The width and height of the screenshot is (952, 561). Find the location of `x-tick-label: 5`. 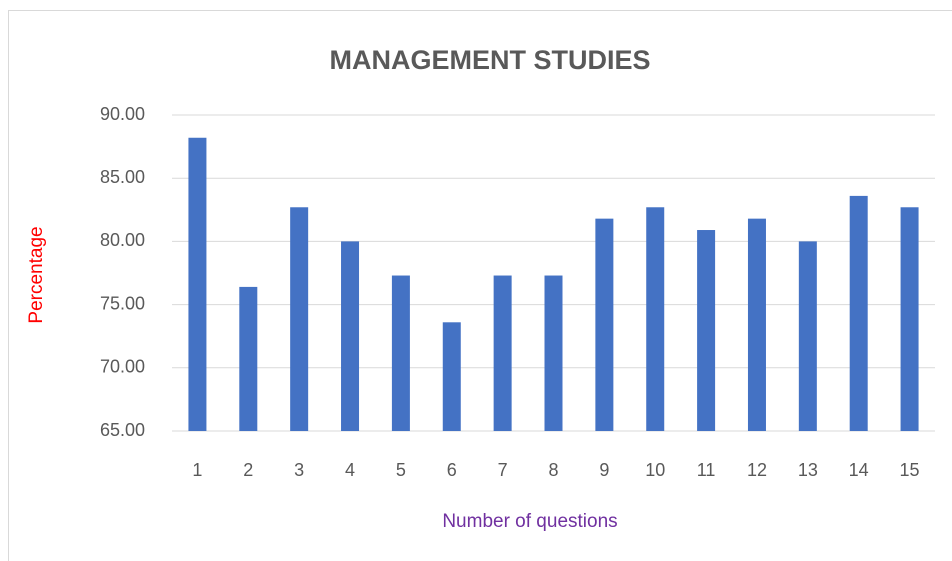

x-tick-label: 5 is located at coordinates (401, 470).